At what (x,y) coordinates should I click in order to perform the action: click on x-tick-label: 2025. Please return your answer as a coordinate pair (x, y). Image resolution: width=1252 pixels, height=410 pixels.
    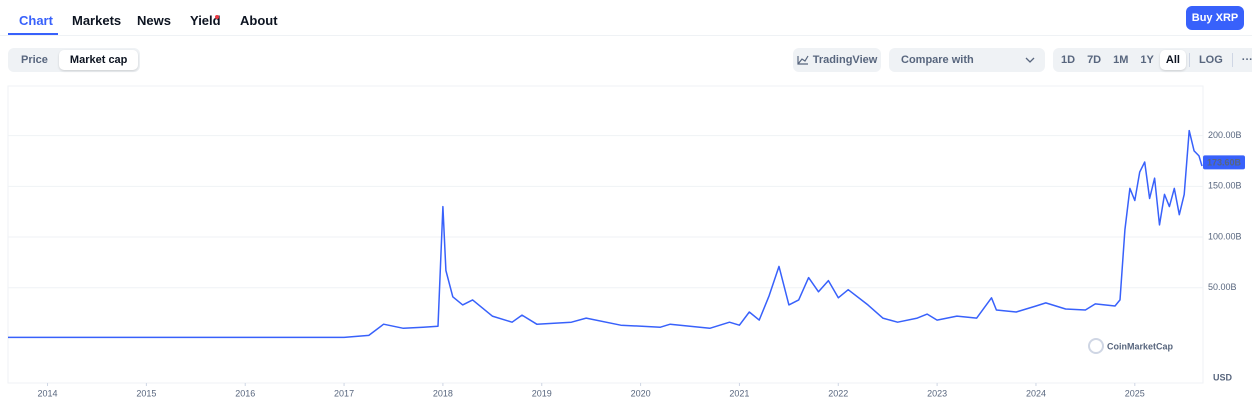
    Looking at the image, I should click on (1135, 393).